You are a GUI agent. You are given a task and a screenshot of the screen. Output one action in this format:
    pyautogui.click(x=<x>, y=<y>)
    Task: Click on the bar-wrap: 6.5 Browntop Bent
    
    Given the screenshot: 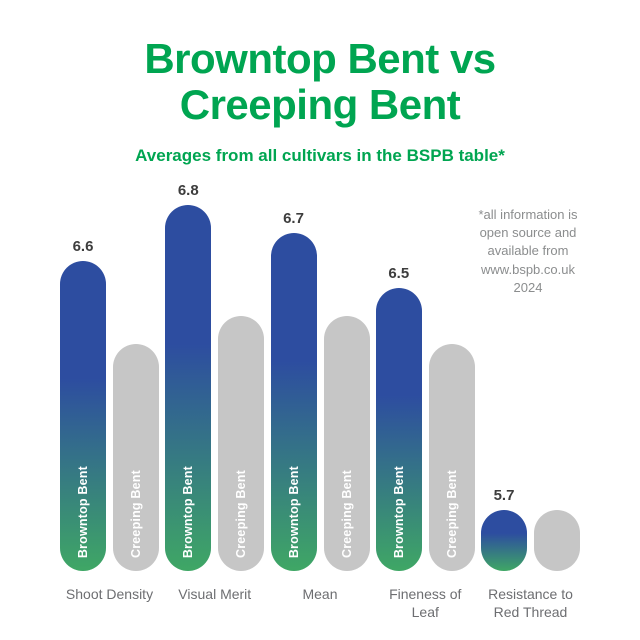 What is the action you would take?
    pyautogui.click(x=398, y=418)
    